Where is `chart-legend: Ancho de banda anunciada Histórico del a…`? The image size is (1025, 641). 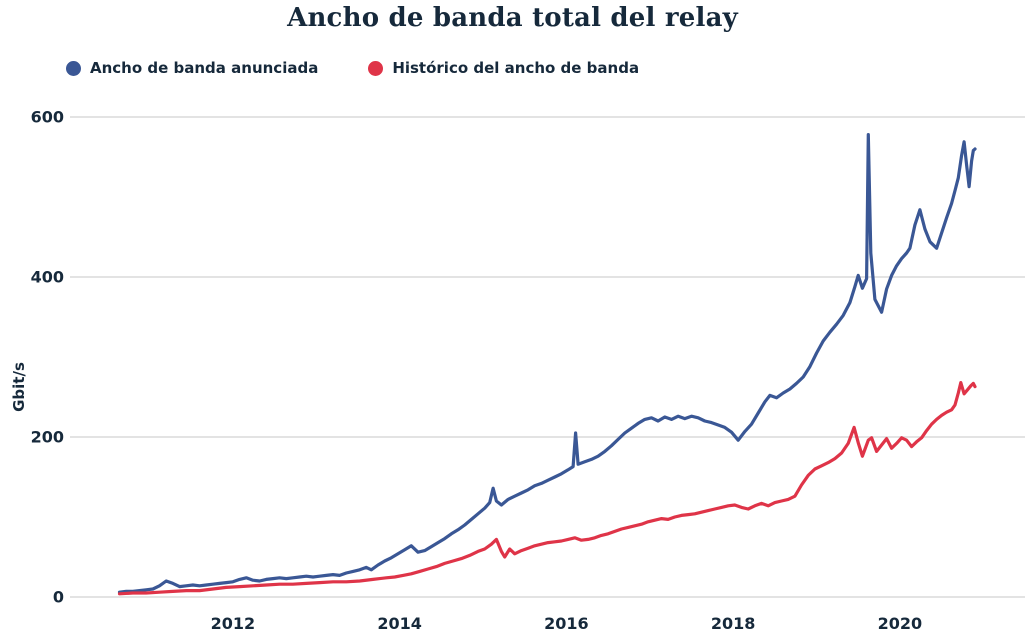 chart-legend: Ancho de banda anunciada Histórico del a… is located at coordinates (352, 68).